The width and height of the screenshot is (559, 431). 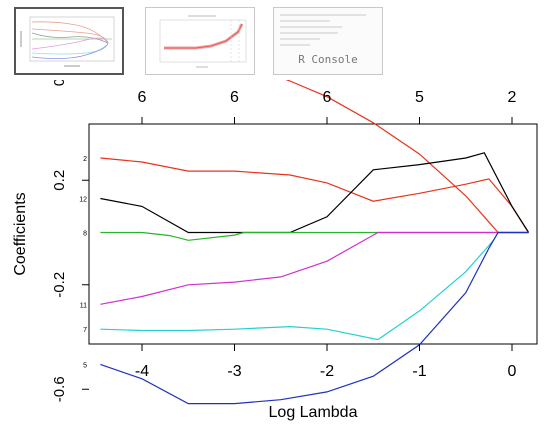 What do you see at coordinates (512, 97) in the screenshot?
I see `top-axis-label: 2` at bounding box center [512, 97].